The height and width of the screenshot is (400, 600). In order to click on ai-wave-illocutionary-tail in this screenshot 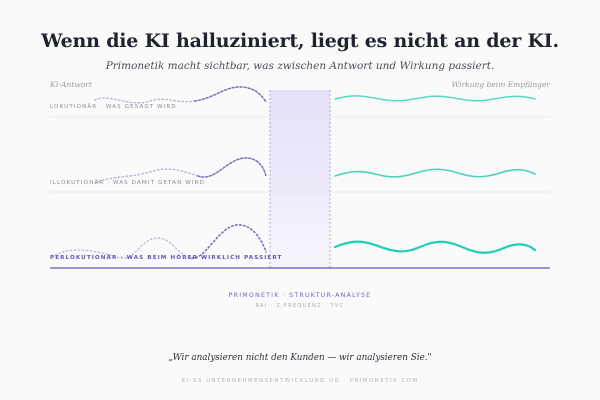, I will do `click(232, 167)`.